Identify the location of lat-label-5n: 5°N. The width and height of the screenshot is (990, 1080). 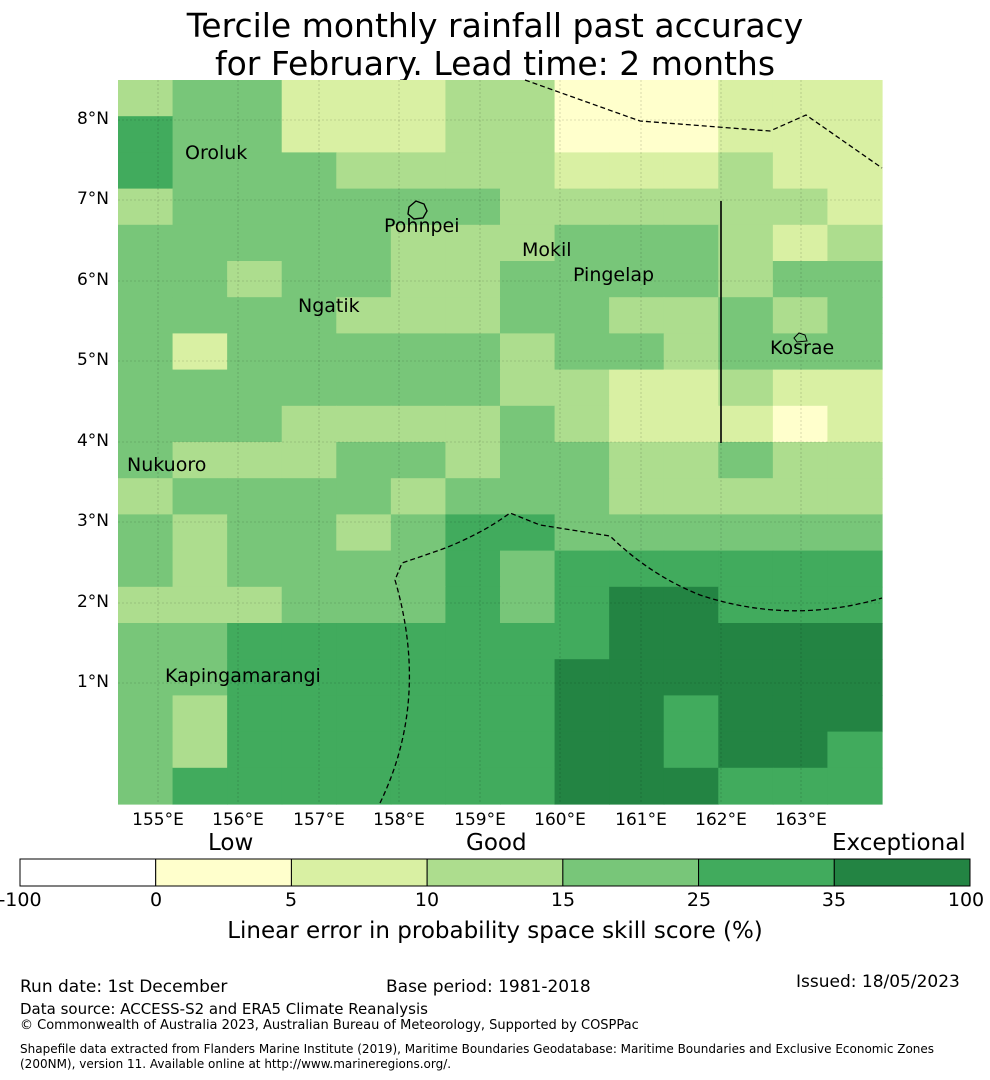
(92, 360).